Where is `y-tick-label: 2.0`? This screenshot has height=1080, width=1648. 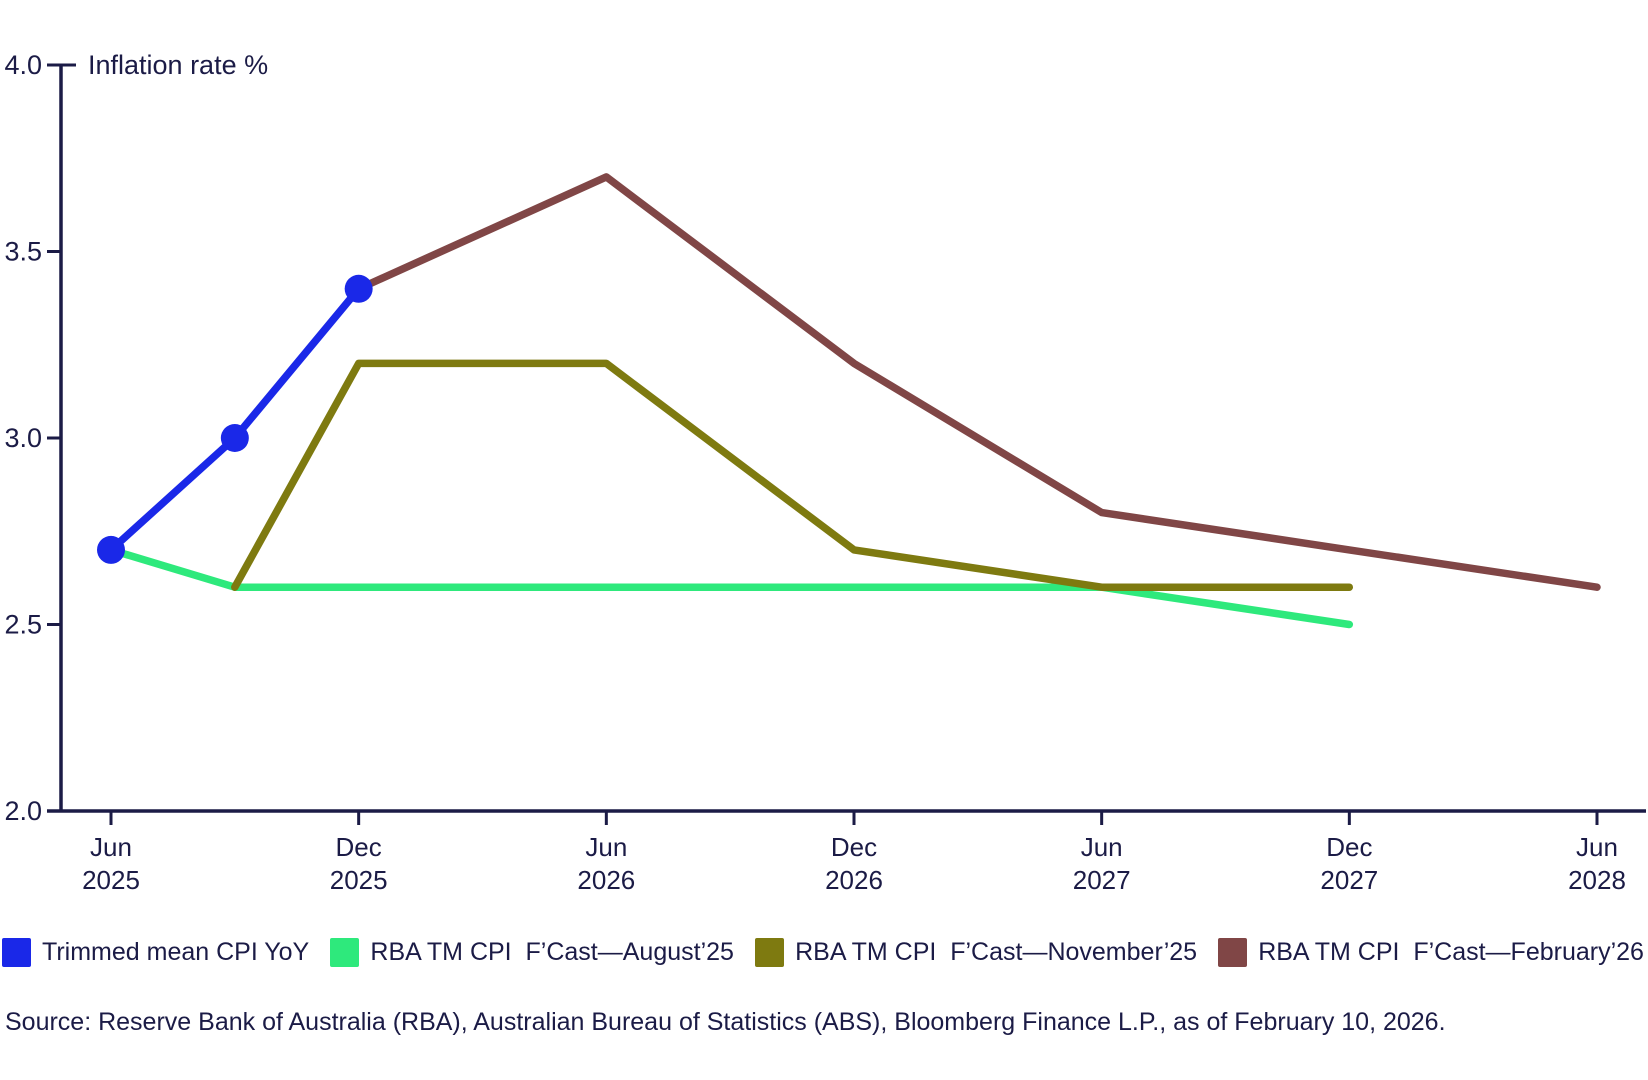 y-tick-label: 2.0 is located at coordinates (23, 811).